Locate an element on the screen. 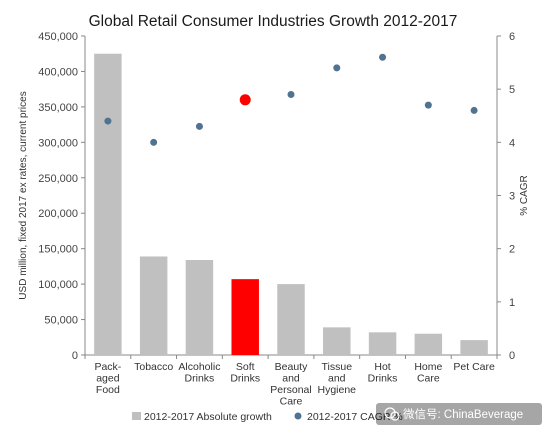  watermark-background is located at coordinates (459, 414).